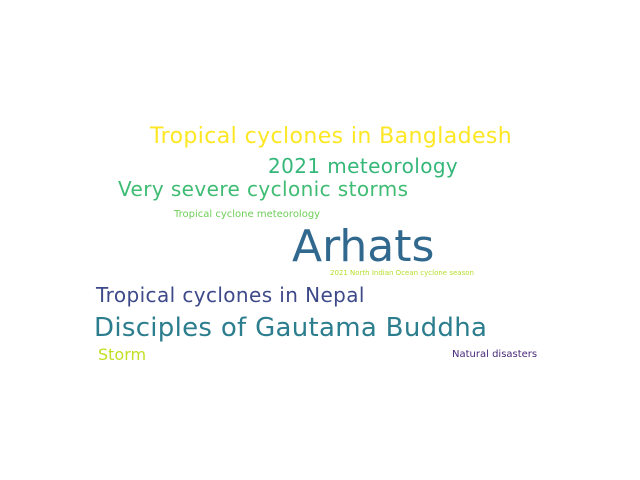 The height and width of the screenshot is (480, 640). Describe the element at coordinates (122, 354) in the screenshot. I see `word-storm: Storm` at that location.